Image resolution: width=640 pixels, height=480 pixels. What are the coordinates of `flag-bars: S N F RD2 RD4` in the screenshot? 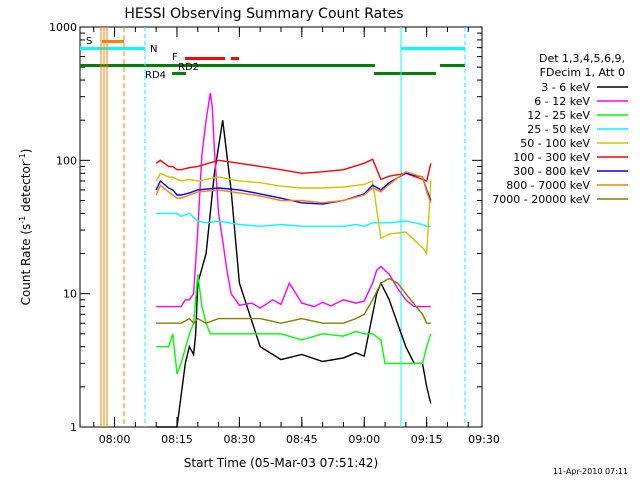 It's located at (272, 58).